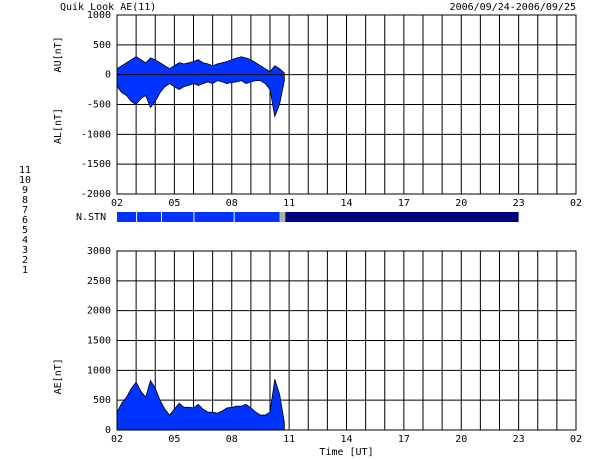 Image resolution: width=590 pixels, height=460 pixels. I want to click on y-tick-label: -2000, so click(96, 194).